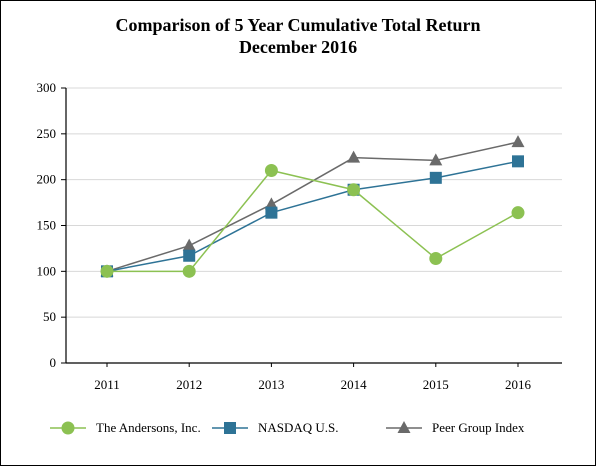 The image size is (596, 466). What do you see at coordinates (478, 427) in the screenshot?
I see `legend-label: Peer Group Index` at bounding box center [478, 427].